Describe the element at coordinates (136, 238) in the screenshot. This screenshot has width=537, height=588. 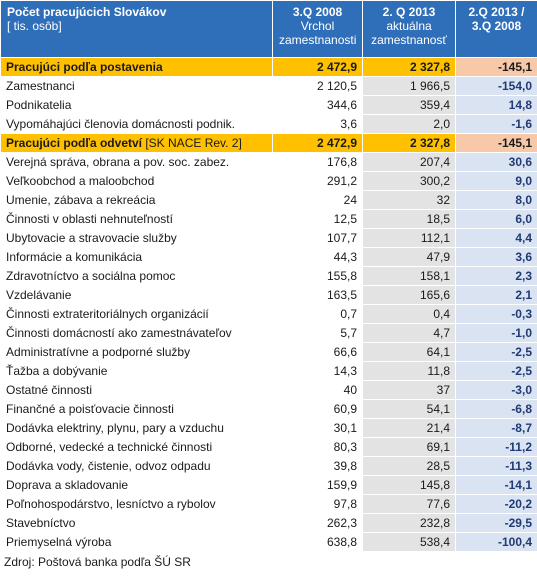
I see `row-label: Ubytovacie a stravovacie služby` at that location.